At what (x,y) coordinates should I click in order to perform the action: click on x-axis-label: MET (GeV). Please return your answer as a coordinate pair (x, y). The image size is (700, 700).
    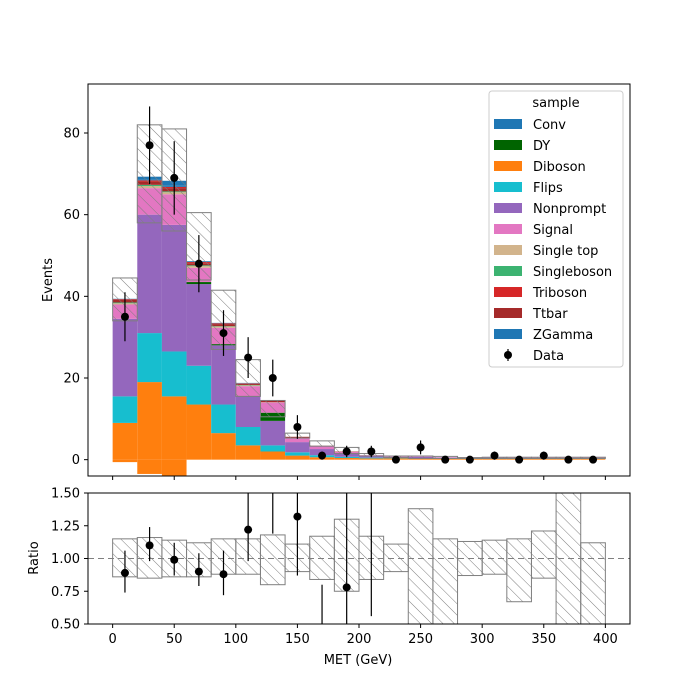
    Looking at the image, I should click on (358, 660).